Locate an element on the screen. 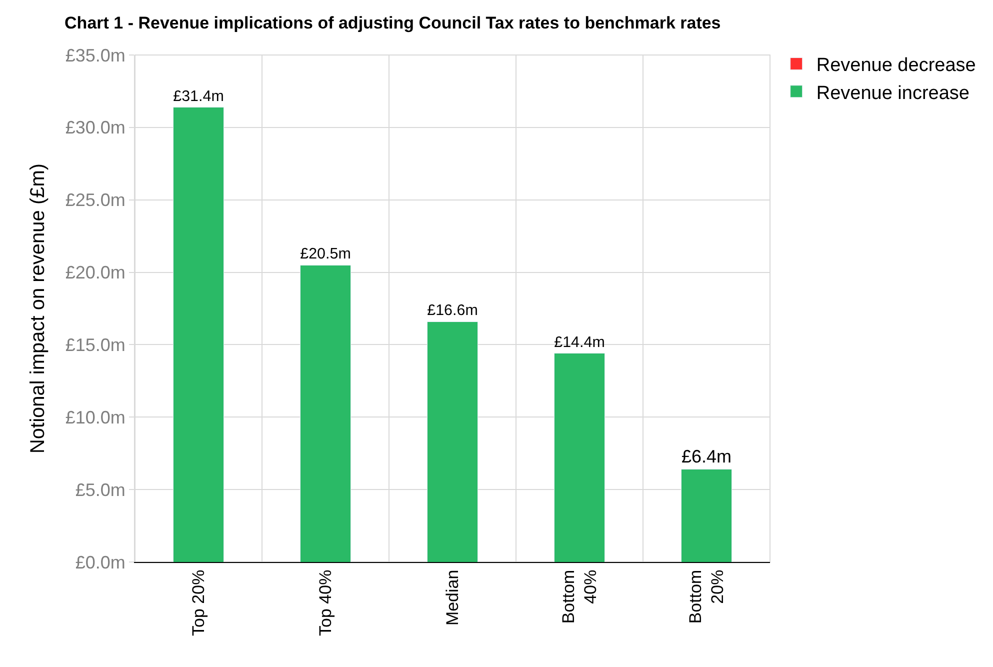 This screenshot has height=667, width=993. data-label: £31.4m is located at coordinates (198, 96).